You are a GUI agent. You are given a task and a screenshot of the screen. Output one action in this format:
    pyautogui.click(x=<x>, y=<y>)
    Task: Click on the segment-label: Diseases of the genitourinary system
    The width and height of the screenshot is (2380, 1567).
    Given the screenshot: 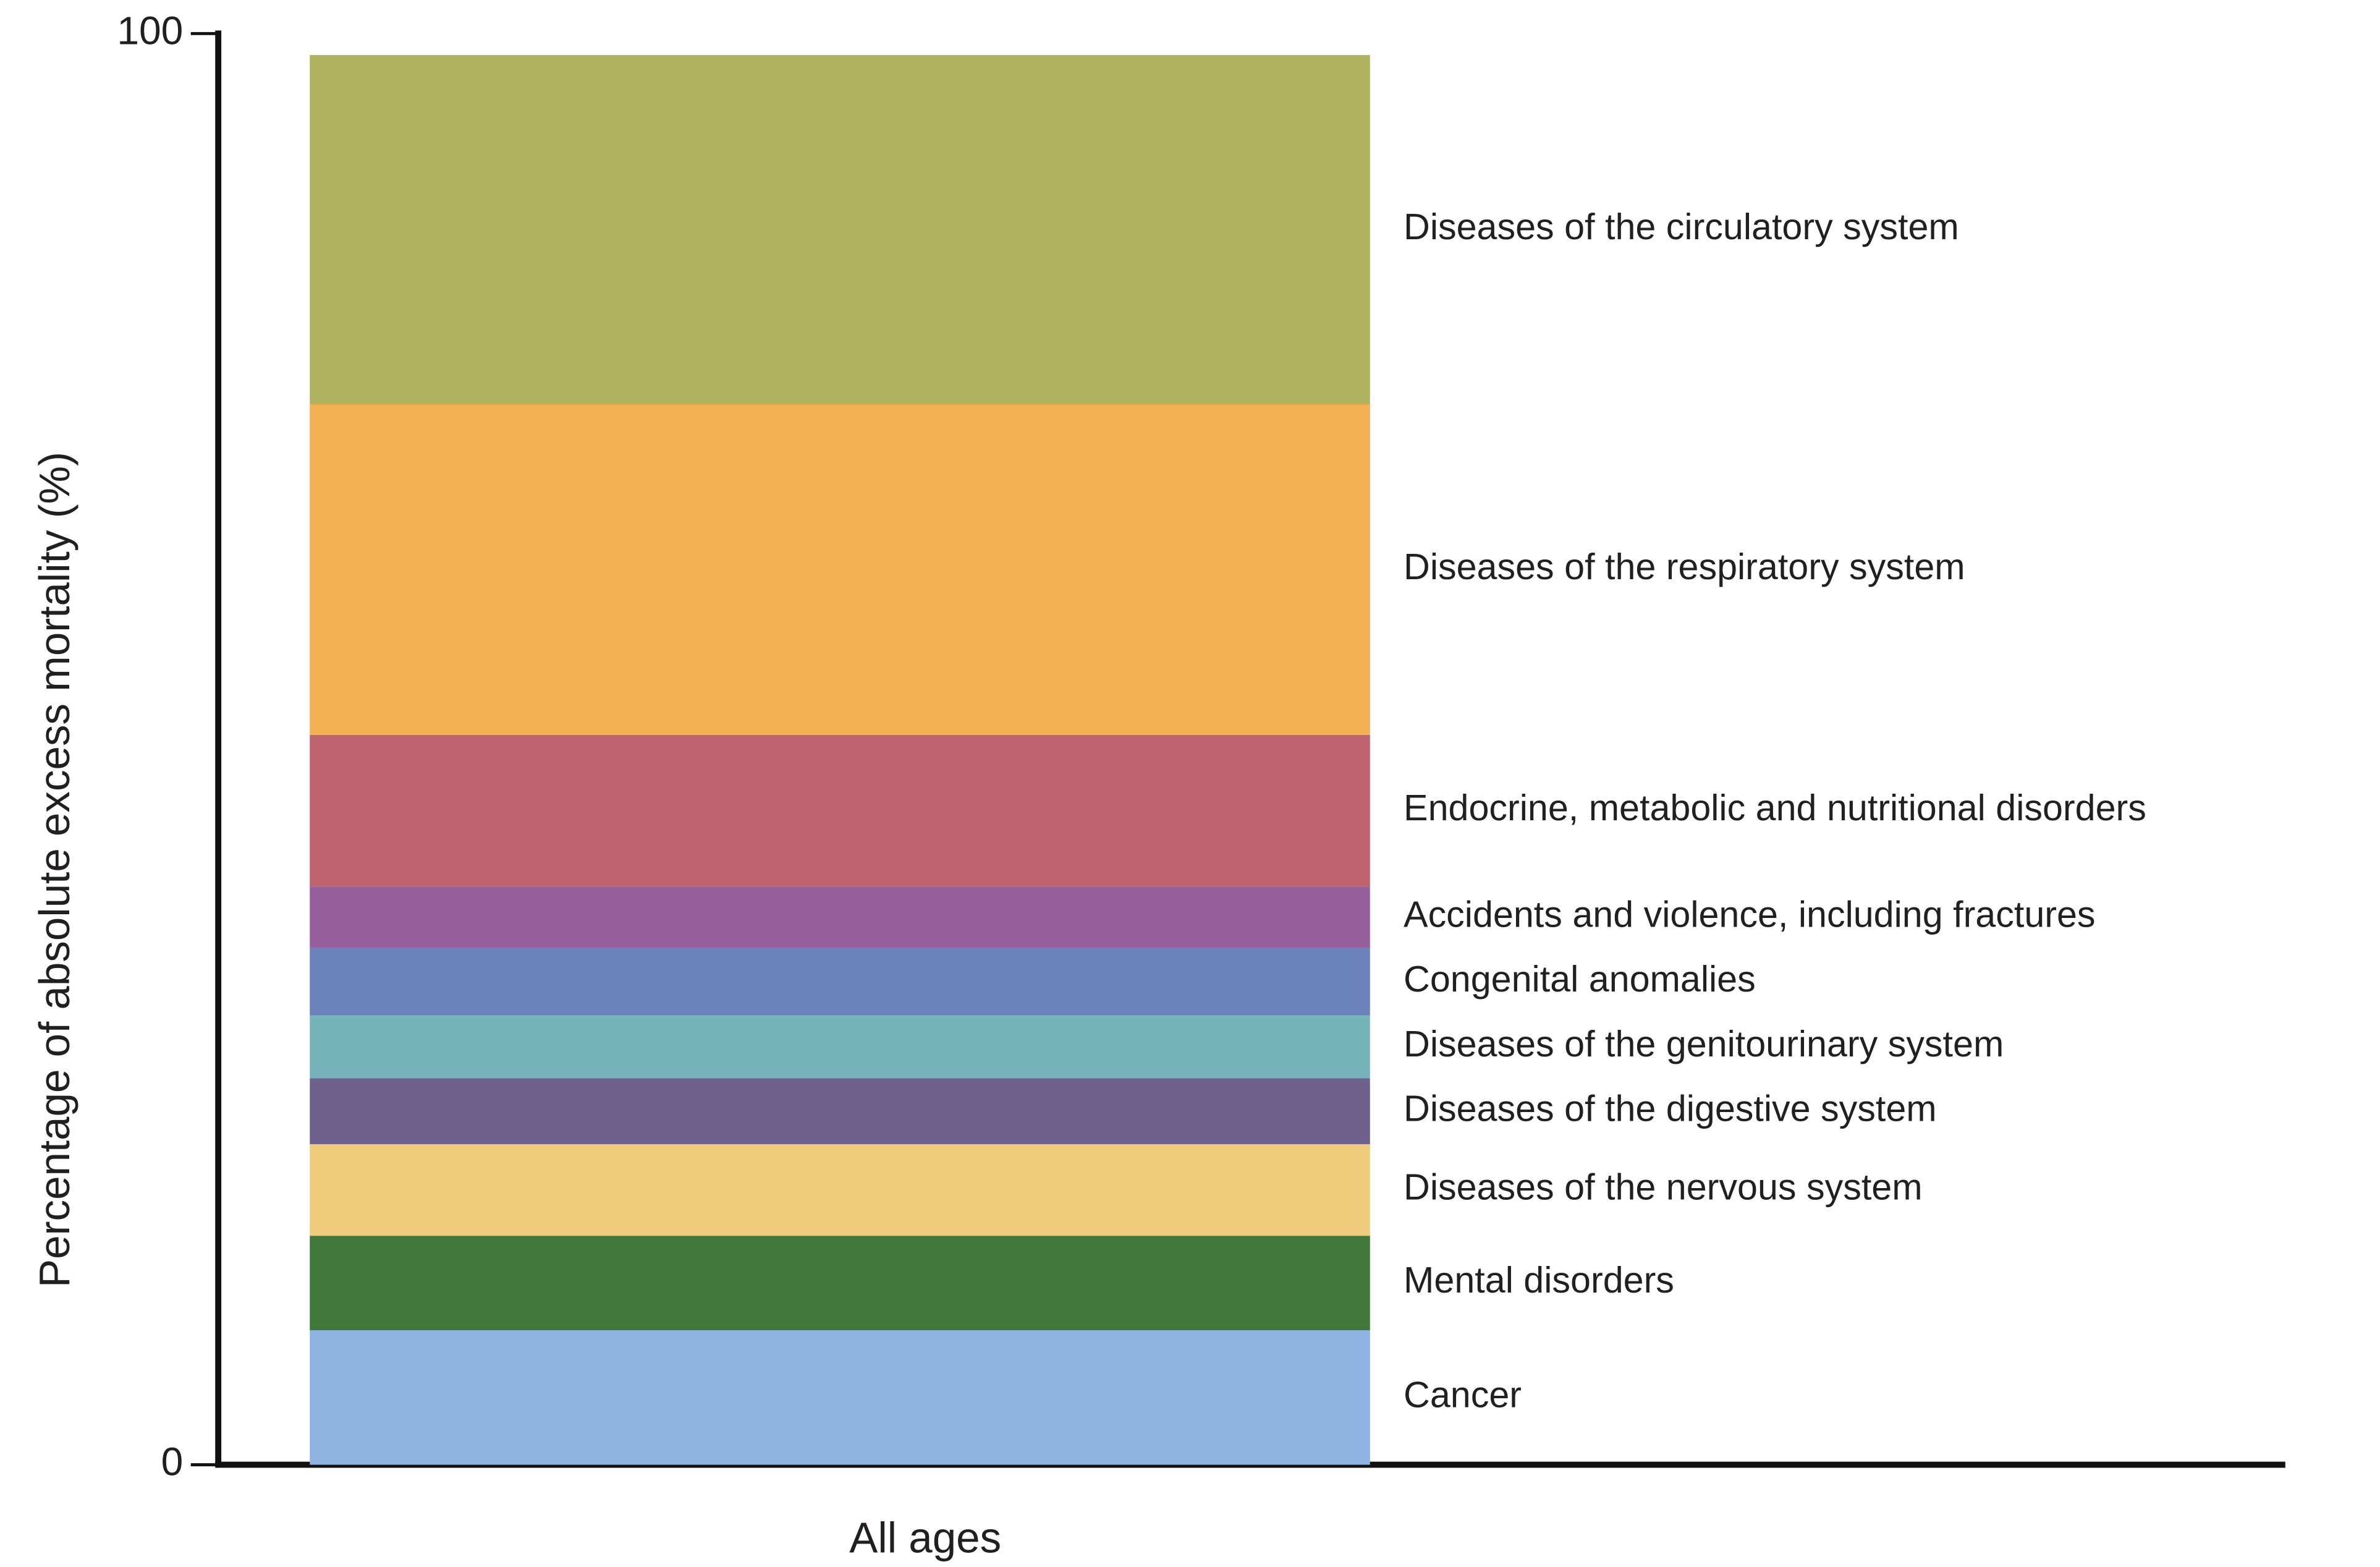 What is the action you would take?
    pyautogui.click(x=1704, y=1043)
    